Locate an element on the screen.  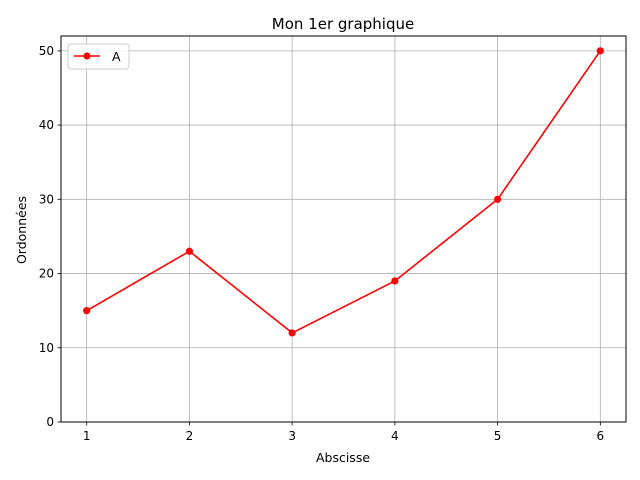
x-ticks: 1 2 3 4 5 6 is located at coordinates (343, 432).